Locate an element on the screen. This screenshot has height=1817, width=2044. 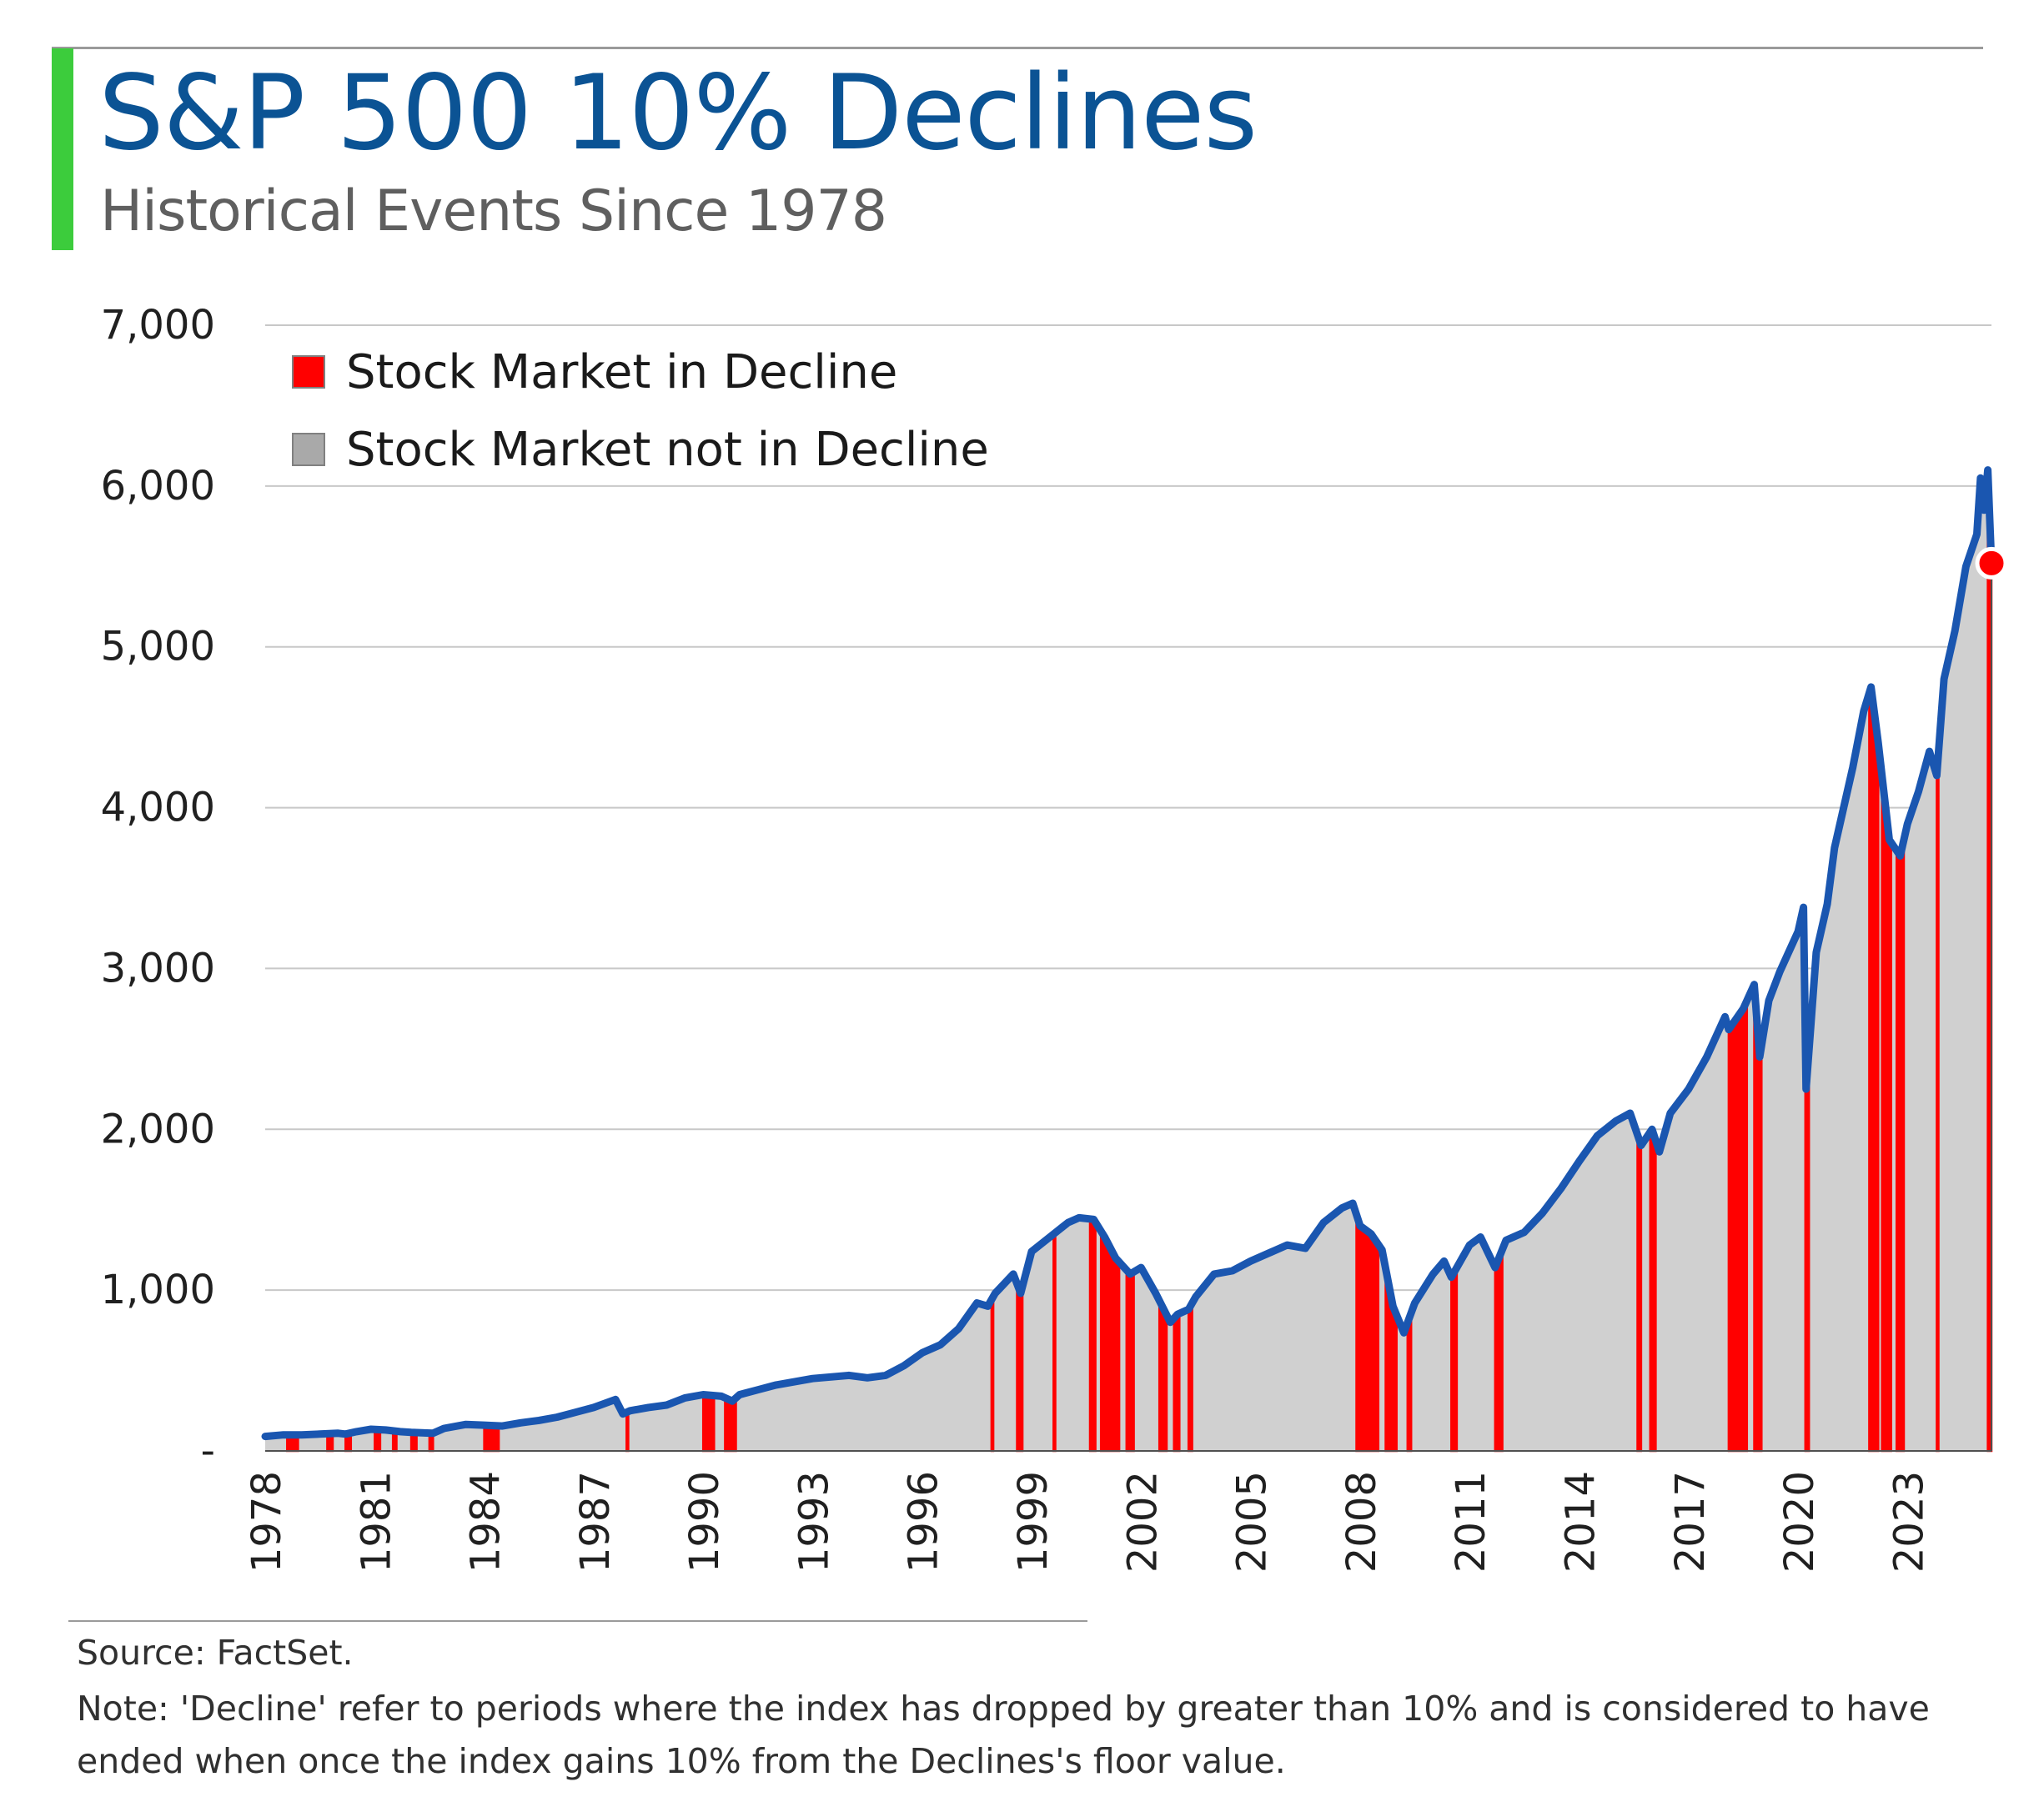
y-tick-labels: - 1,000 2,000 3,000 4,000 5,000 6,000 7,000 is located at coordinates (158, 888).